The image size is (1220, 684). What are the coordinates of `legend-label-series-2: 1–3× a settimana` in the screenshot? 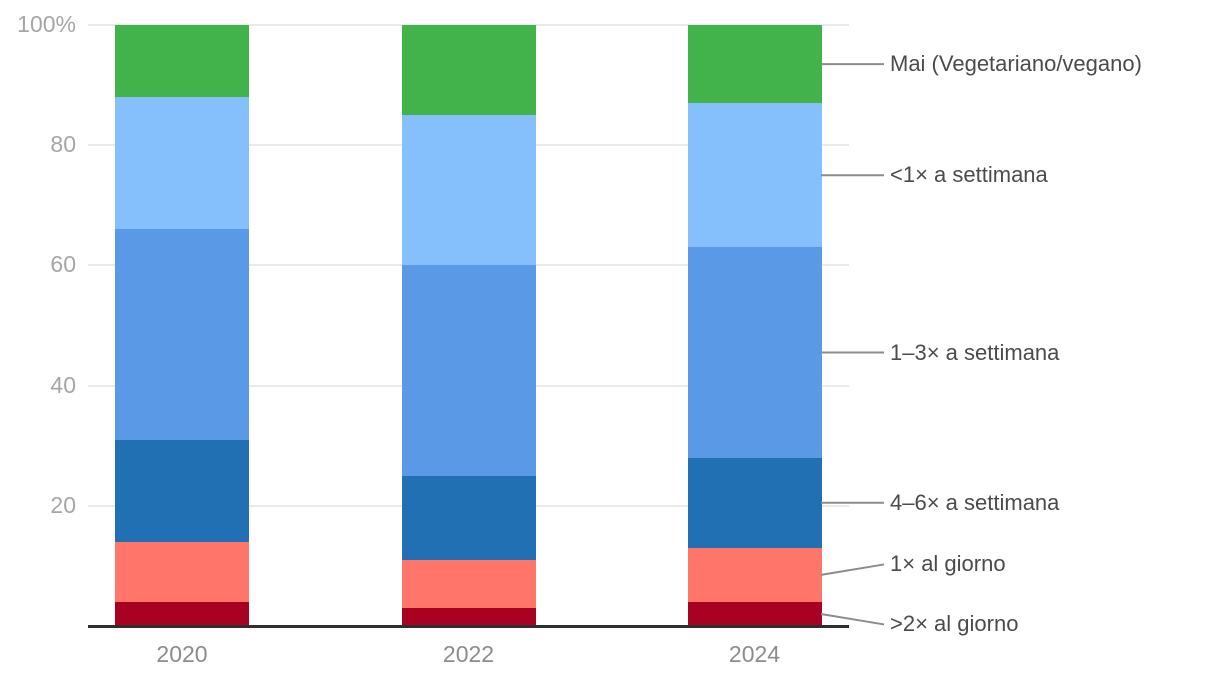 It's located at (975, 352).